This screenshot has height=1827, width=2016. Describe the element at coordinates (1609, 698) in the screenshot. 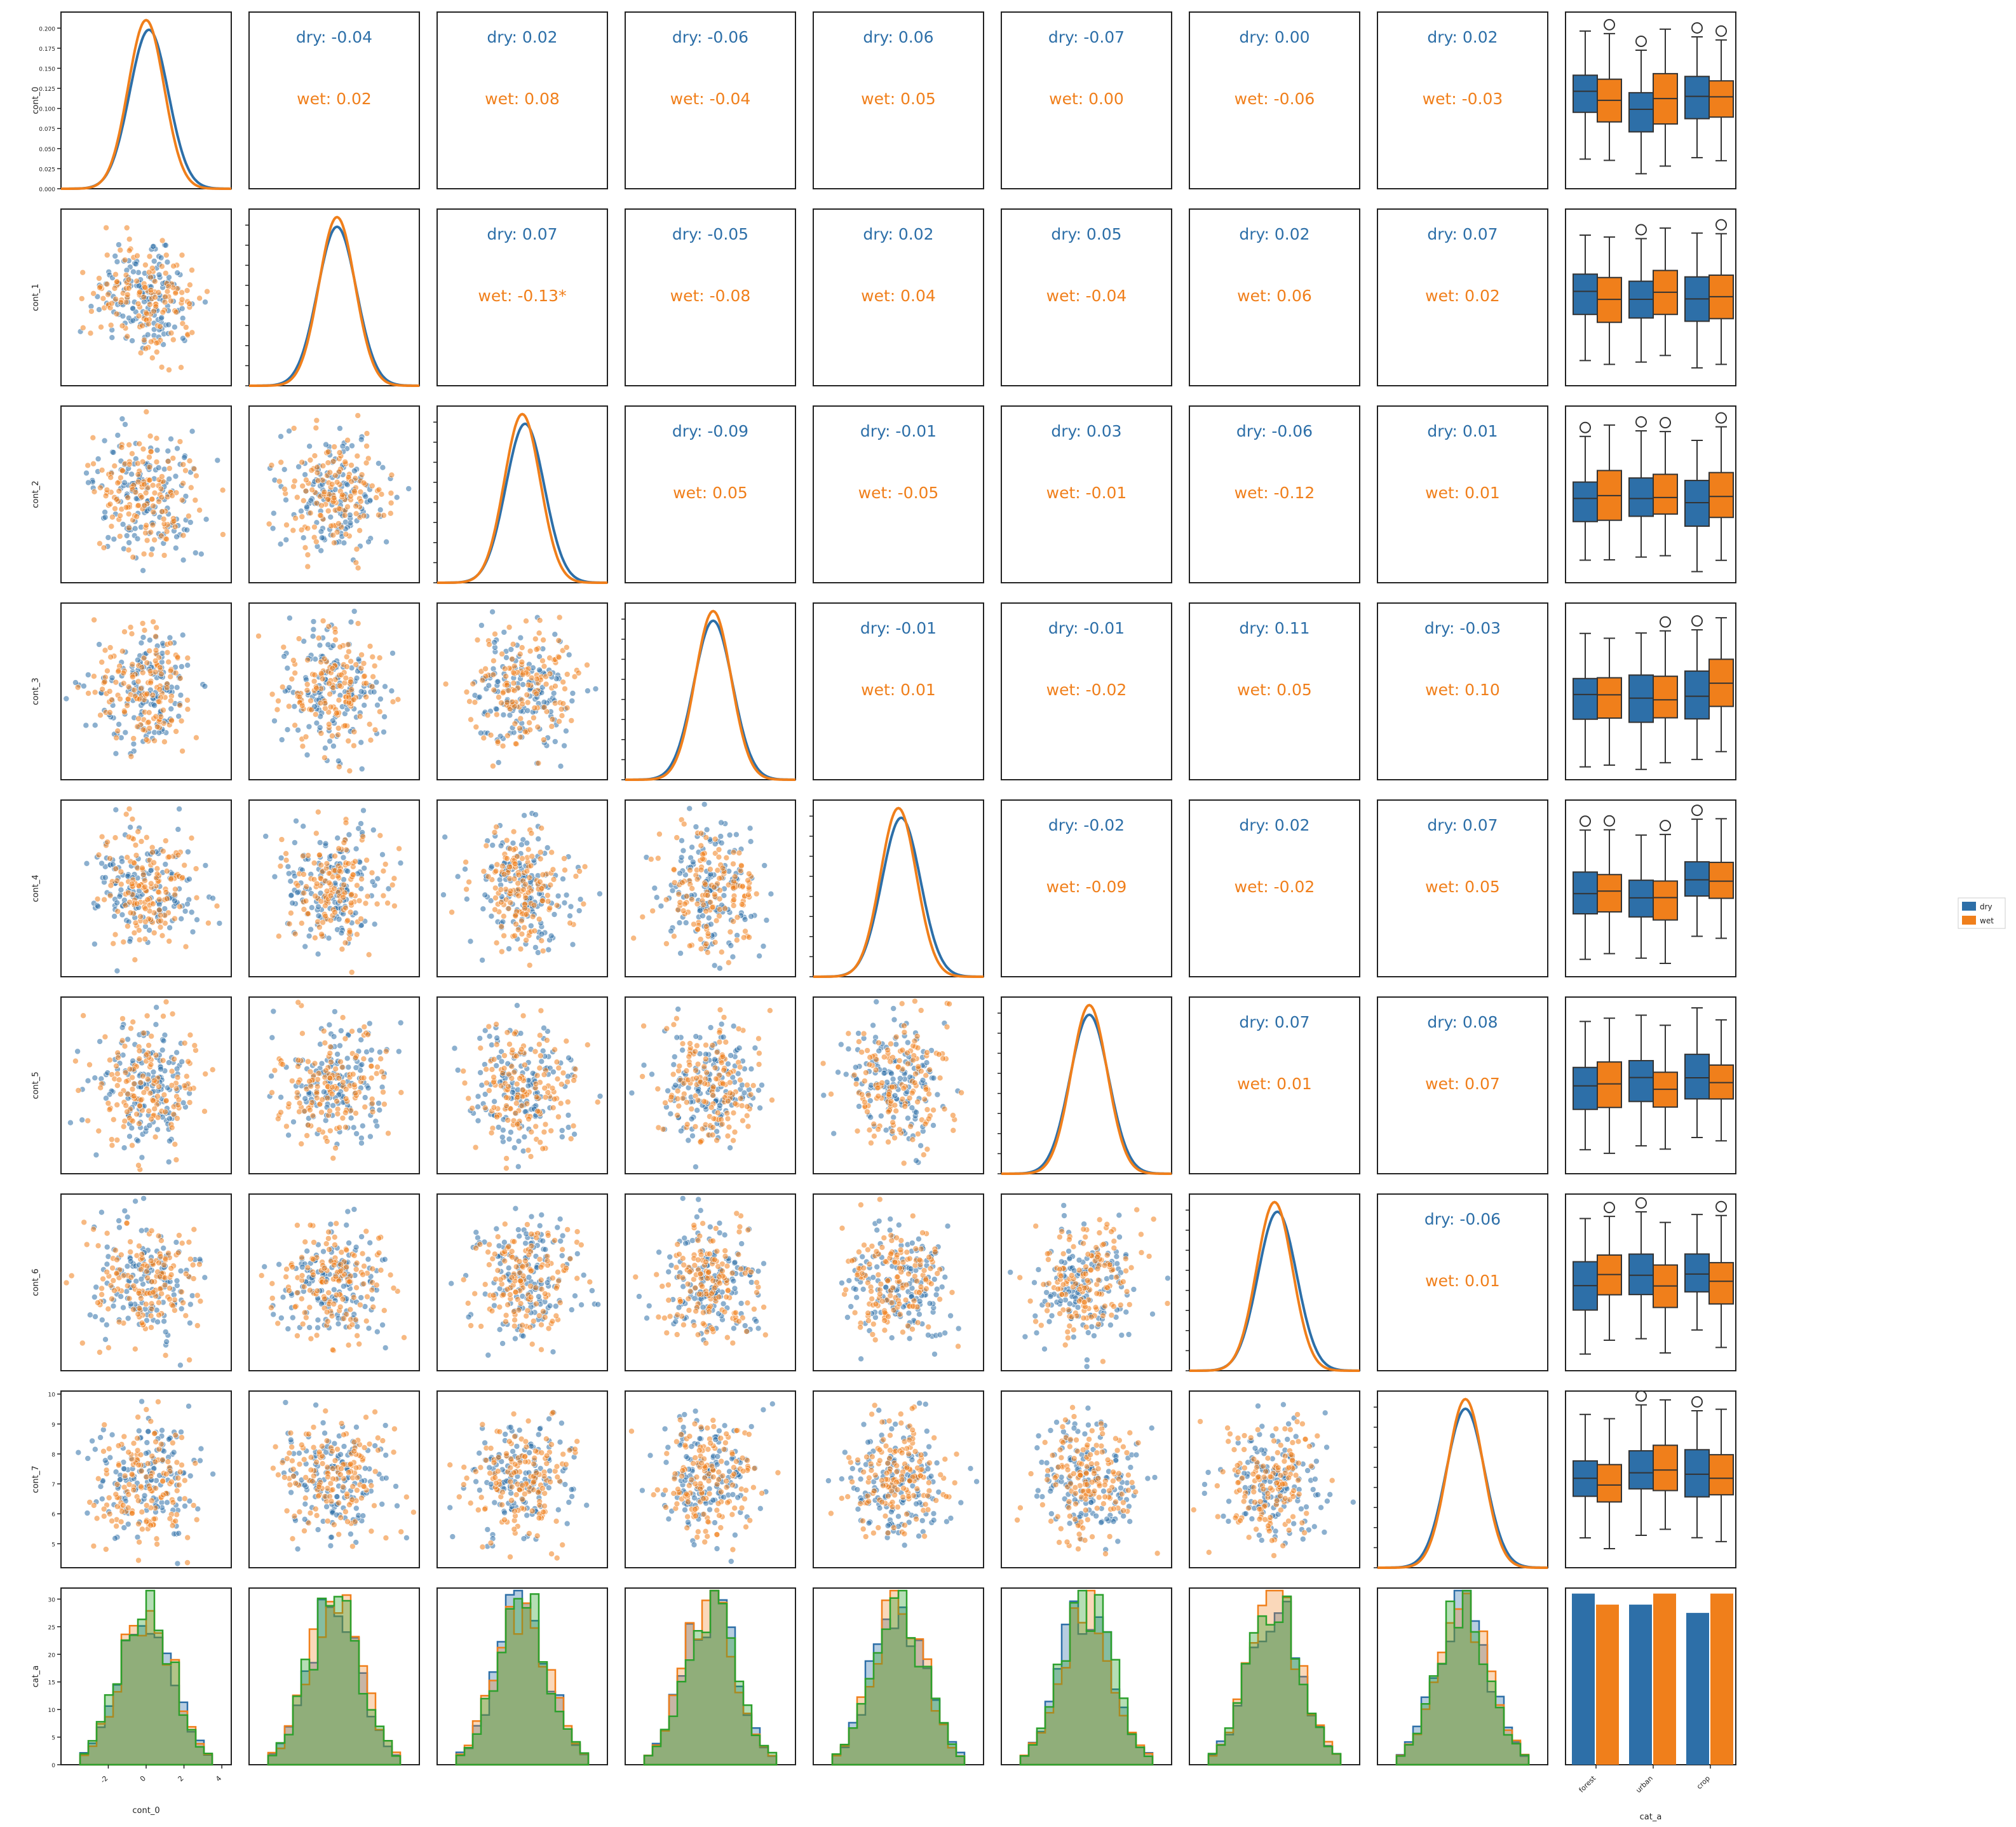

I see `box-wet` at that location.